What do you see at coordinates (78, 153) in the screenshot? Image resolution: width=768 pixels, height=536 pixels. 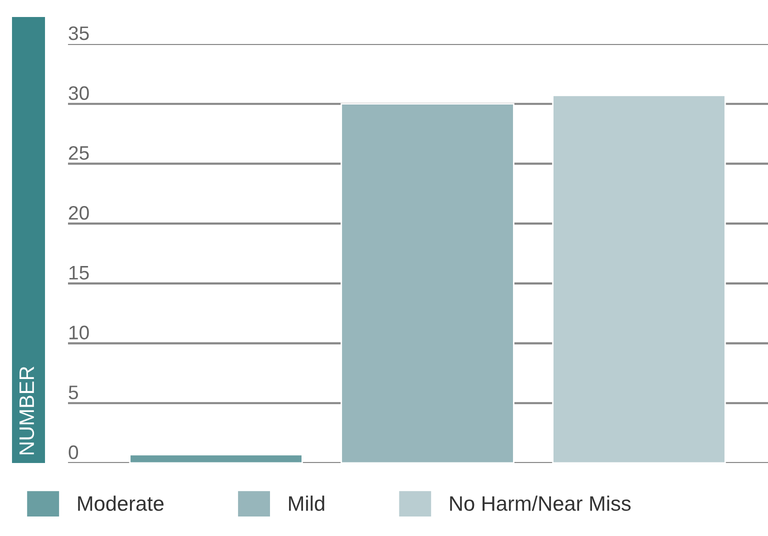 I see `y-tick-label: 25` at bounding box center [78, 153].